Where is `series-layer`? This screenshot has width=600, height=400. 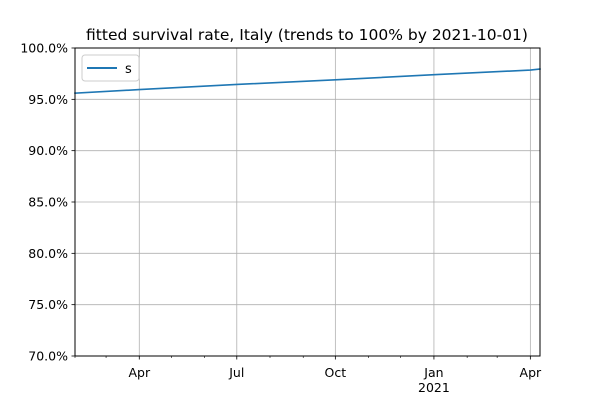 series-layer is located at coordinates (307, 81).